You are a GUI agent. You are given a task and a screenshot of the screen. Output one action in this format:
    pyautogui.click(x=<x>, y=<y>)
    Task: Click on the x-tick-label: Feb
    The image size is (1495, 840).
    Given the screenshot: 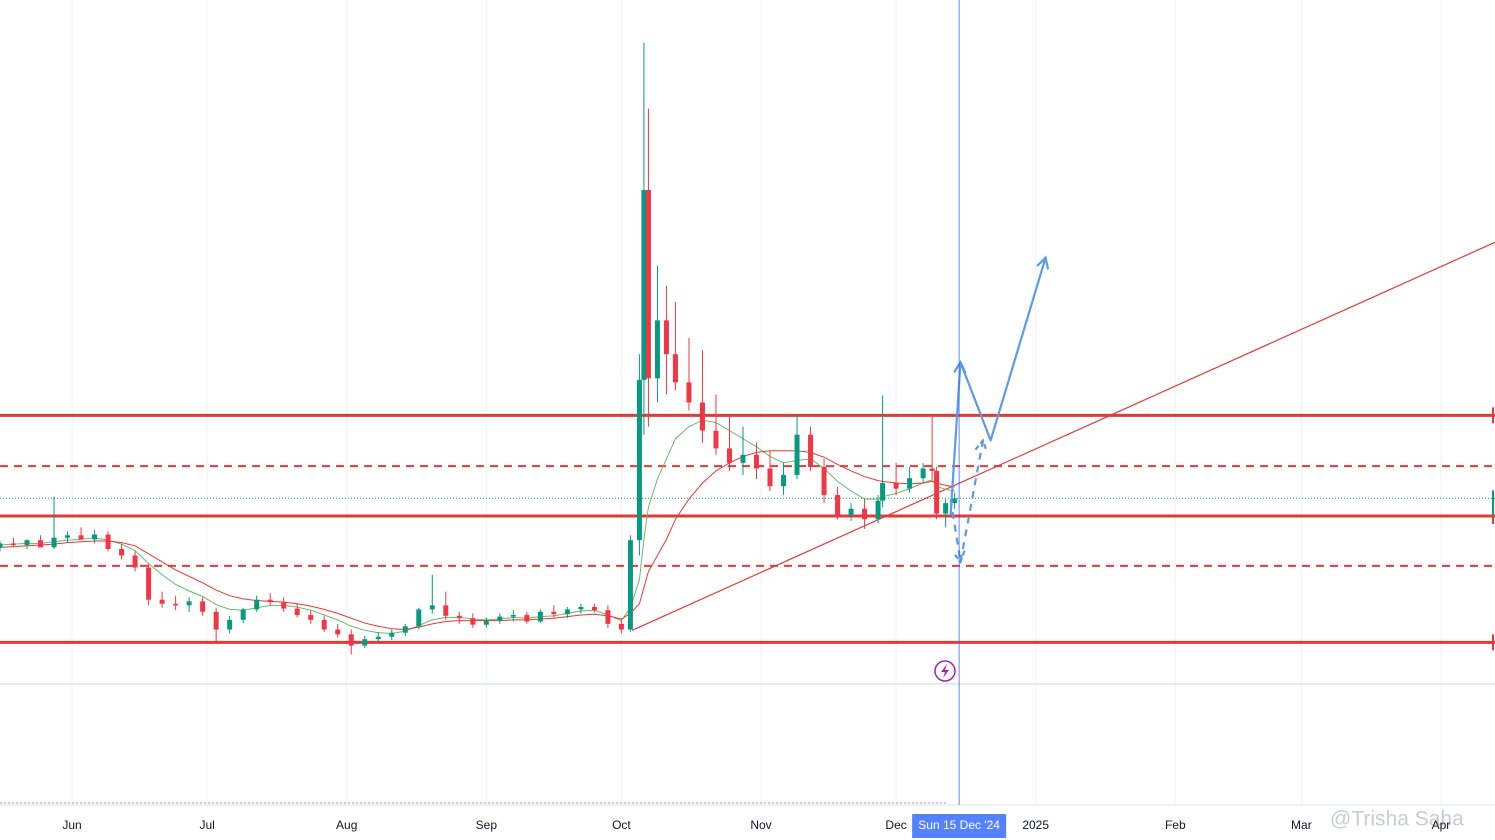 What is the action you would take?
    pyautogui.click(x=1175, y=825)
    